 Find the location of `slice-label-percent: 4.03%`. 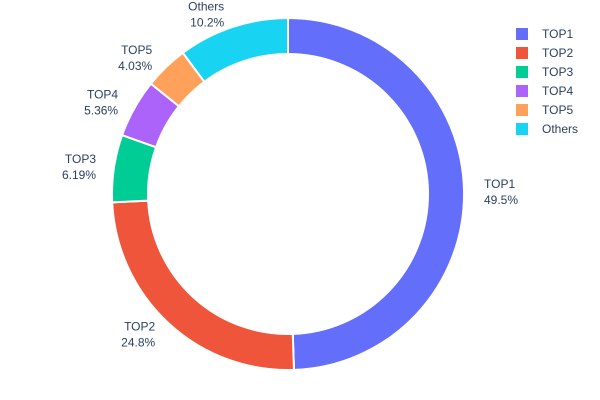

slice-label-percent: 4.03% is located at coordinates (135, 66).